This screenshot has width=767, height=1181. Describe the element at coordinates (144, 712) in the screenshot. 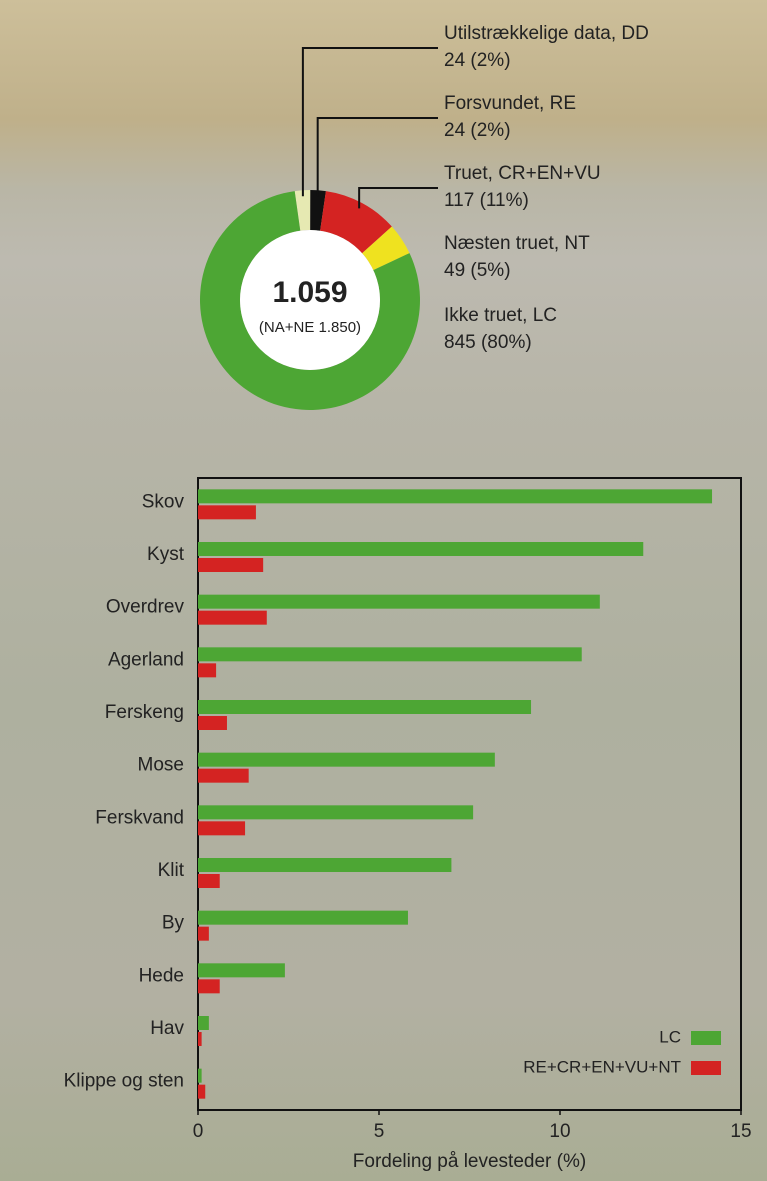

I see `y-tick-label: Ferskeng` at that location.